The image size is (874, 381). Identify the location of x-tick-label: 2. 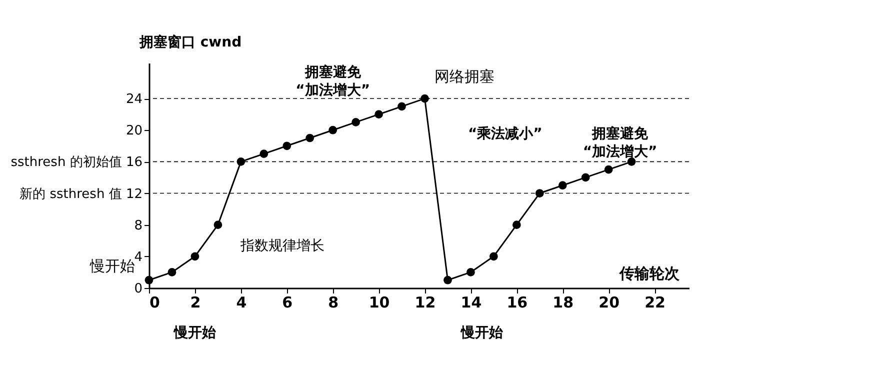
(195, 303).